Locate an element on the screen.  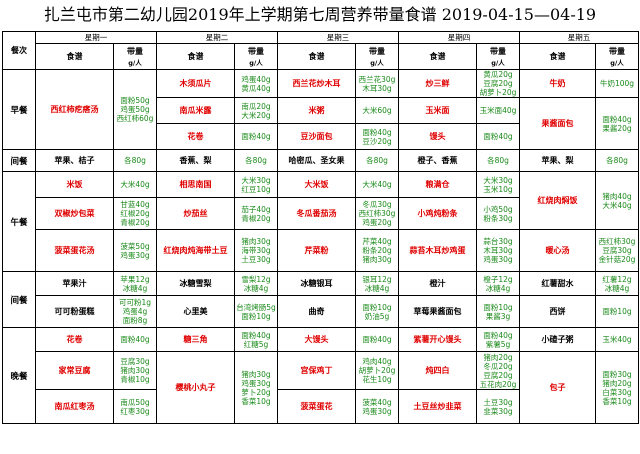
dish-cell: 西饼 is located at coordinates (557, 311).